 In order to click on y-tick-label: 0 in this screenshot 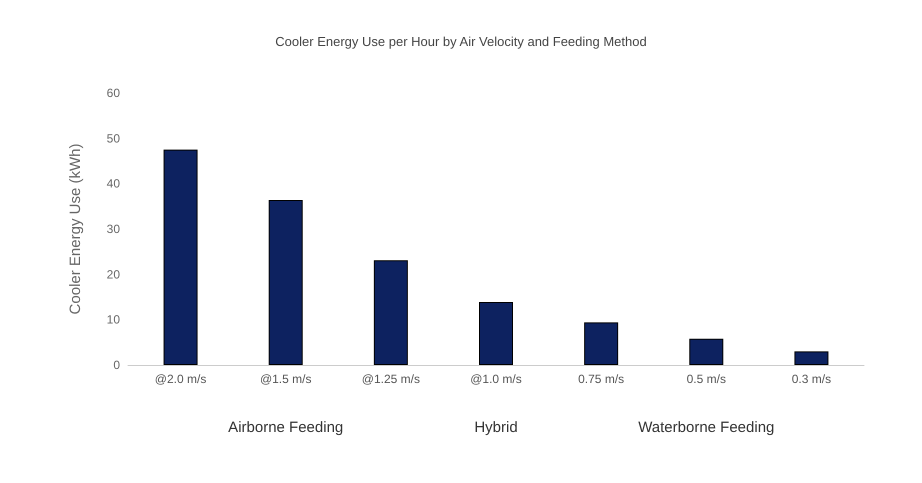, I will do `click(116, 365)`.